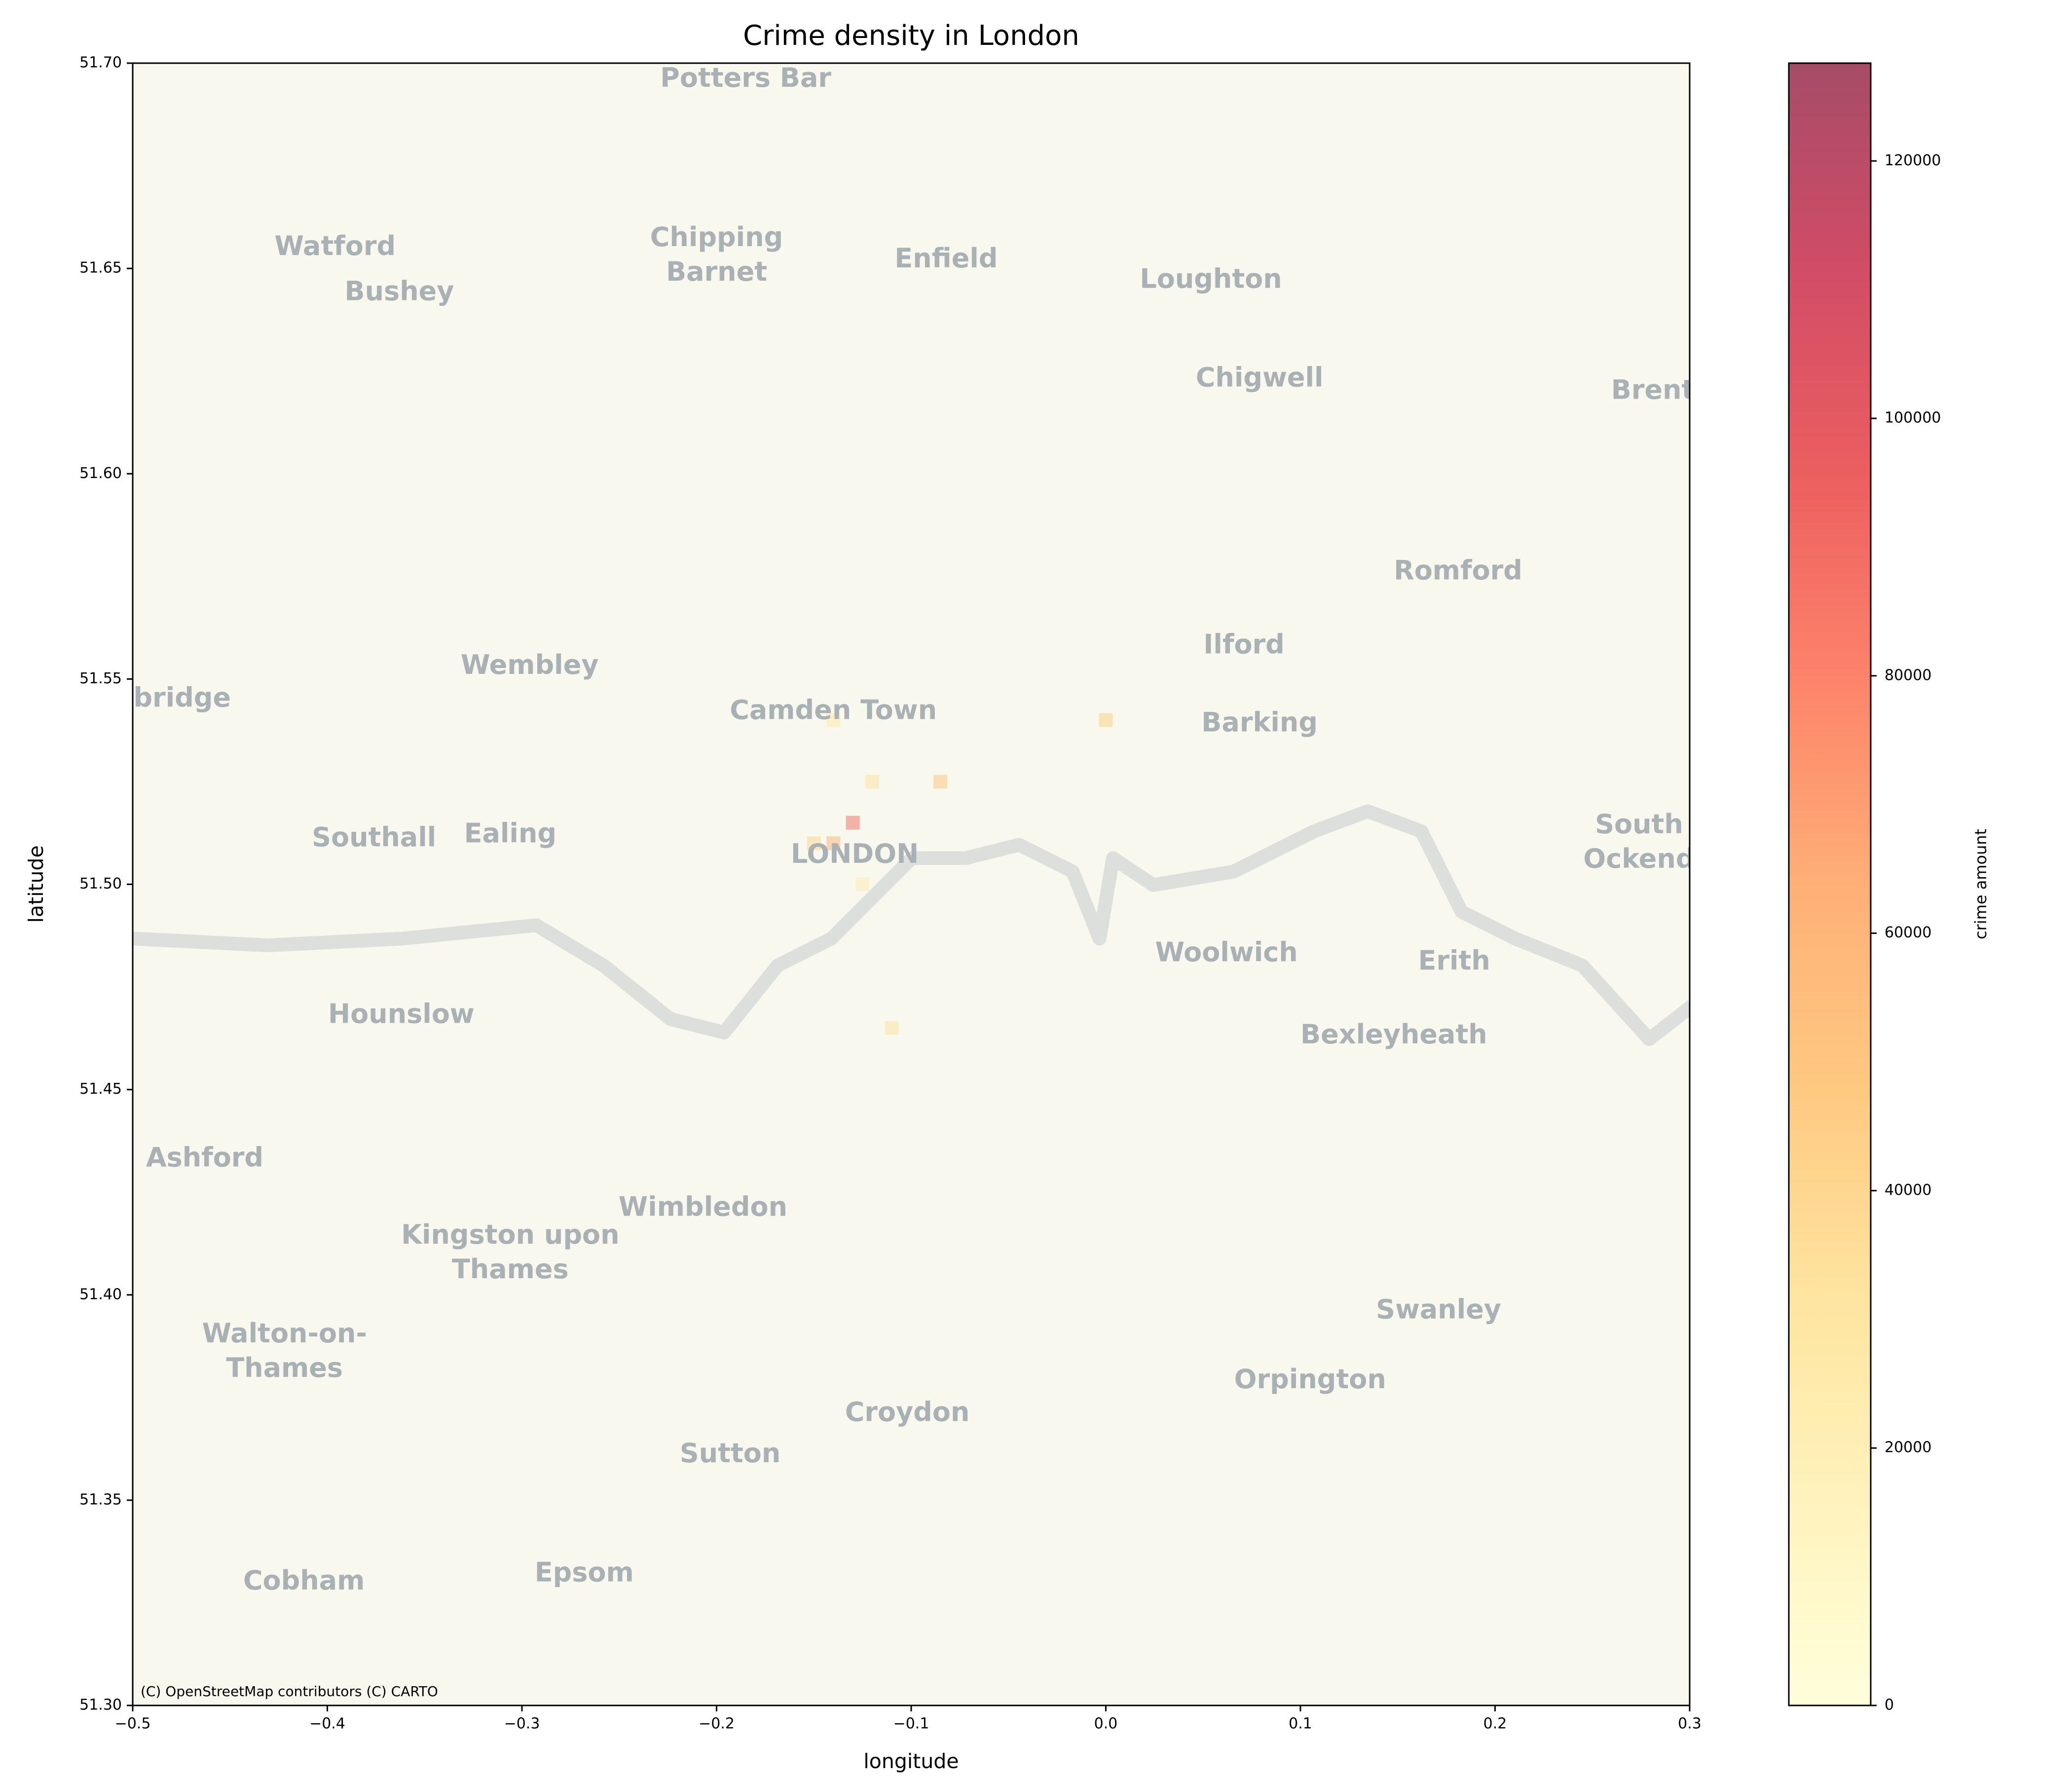 This screenshot has height=1776, width=2072. Describe the element at coordinates (717, 272) in the screenshot. I see `place-label: Barnet` at that location.